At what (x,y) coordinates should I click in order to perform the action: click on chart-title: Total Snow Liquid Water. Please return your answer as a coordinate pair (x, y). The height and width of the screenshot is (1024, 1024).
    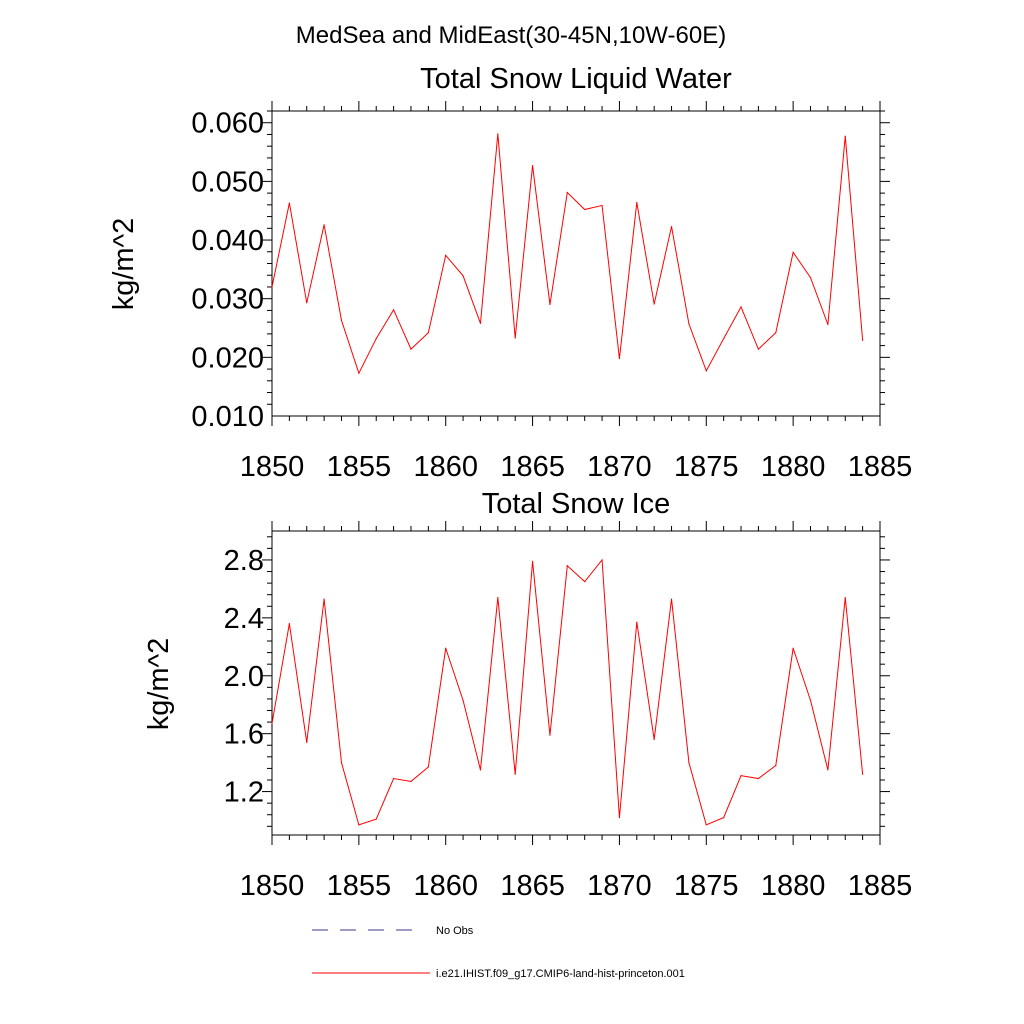
    Looking at the image, I should click on (576, 79).